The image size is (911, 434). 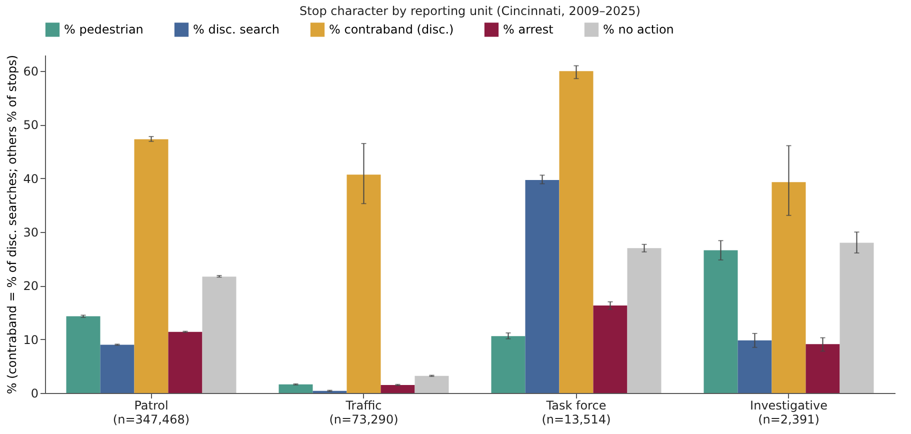 What do you see at coordinates (12, 224) in the screenshot?
I see `y-axis-title: % (contraband = % of disc. searches; others % of stops)` at bounding box center [12, 224].